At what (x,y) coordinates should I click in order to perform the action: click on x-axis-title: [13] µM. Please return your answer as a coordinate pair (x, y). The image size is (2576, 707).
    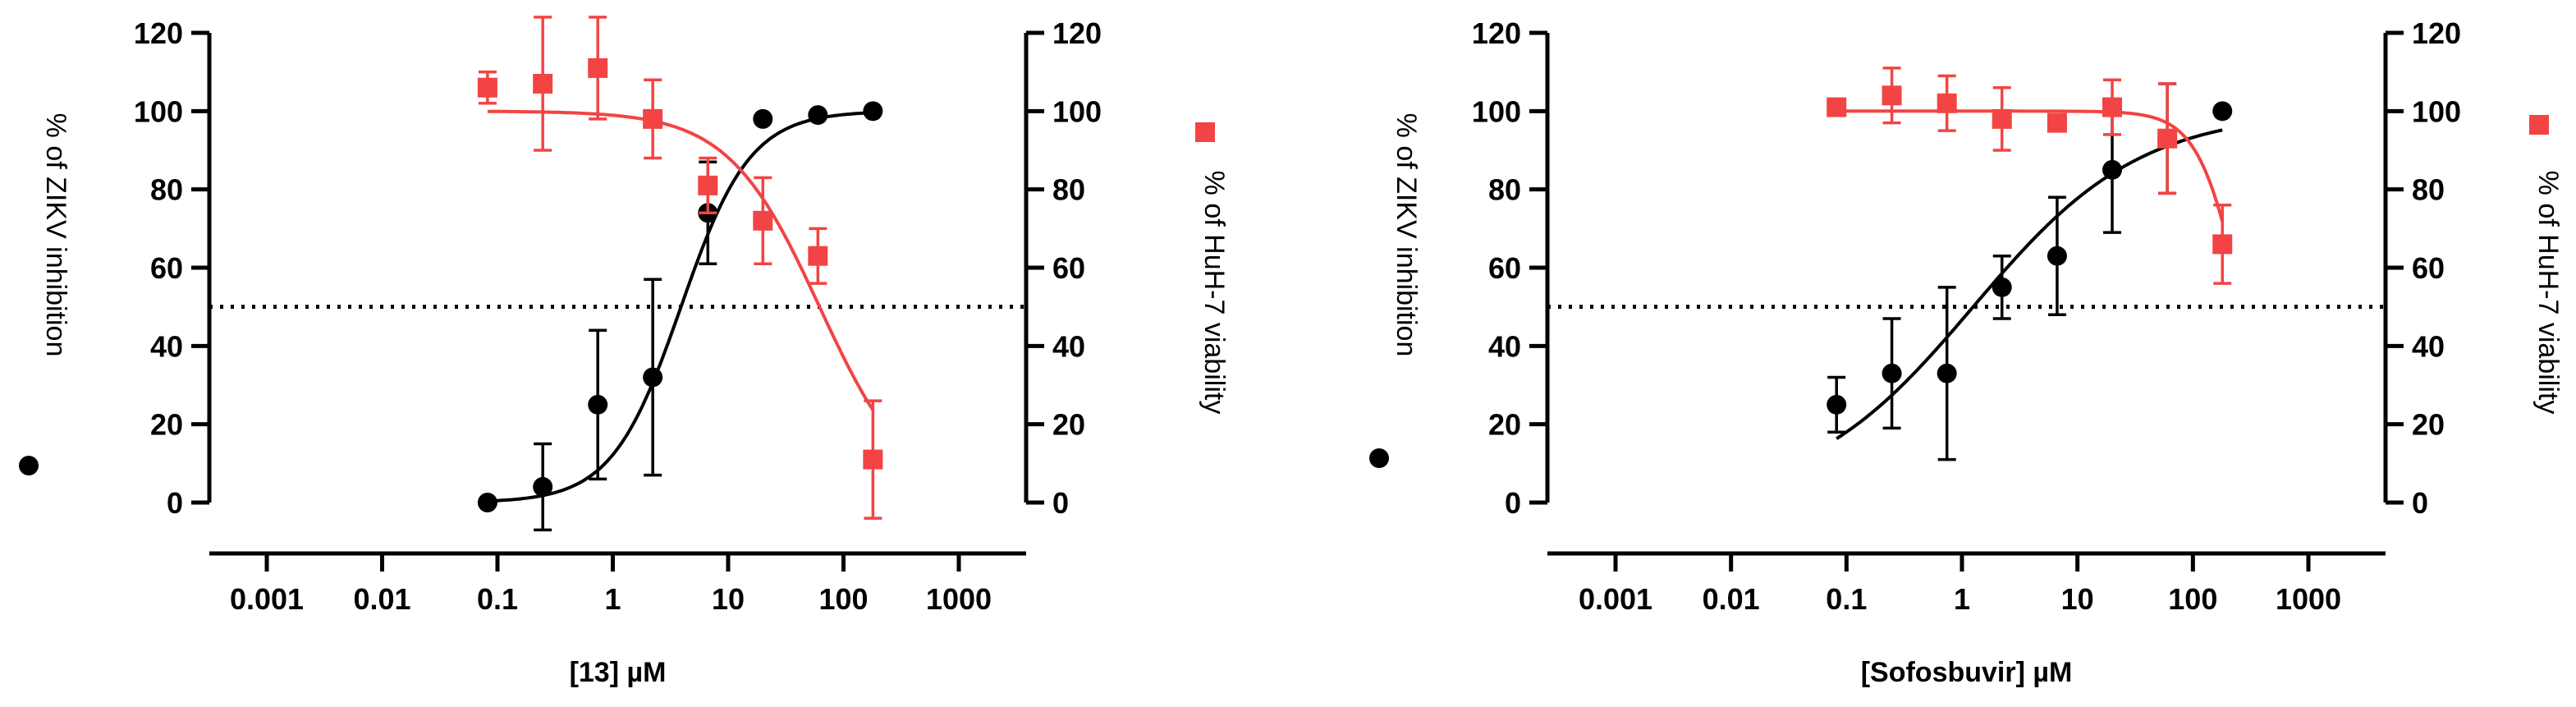
    Looking at the image, I should click on (619, 672).